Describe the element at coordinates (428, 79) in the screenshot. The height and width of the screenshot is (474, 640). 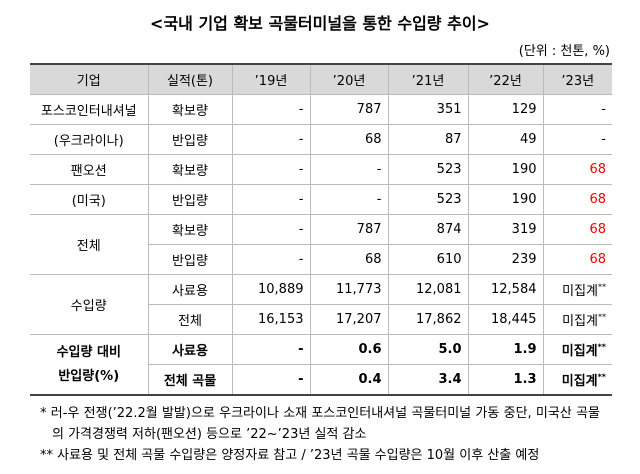
I see `header-cell: ’21년` at that location.